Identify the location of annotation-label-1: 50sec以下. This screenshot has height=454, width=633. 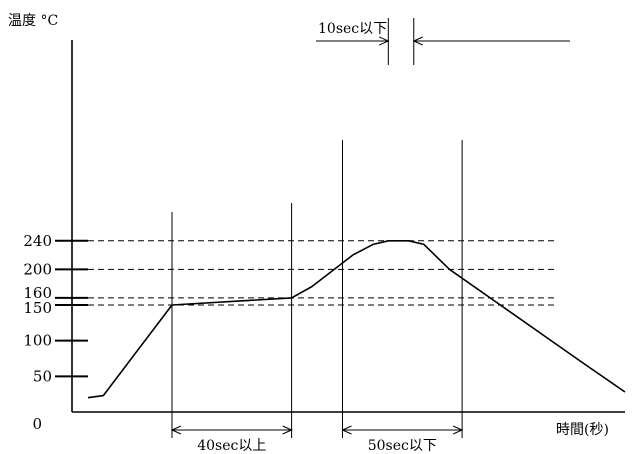
(402, 446).